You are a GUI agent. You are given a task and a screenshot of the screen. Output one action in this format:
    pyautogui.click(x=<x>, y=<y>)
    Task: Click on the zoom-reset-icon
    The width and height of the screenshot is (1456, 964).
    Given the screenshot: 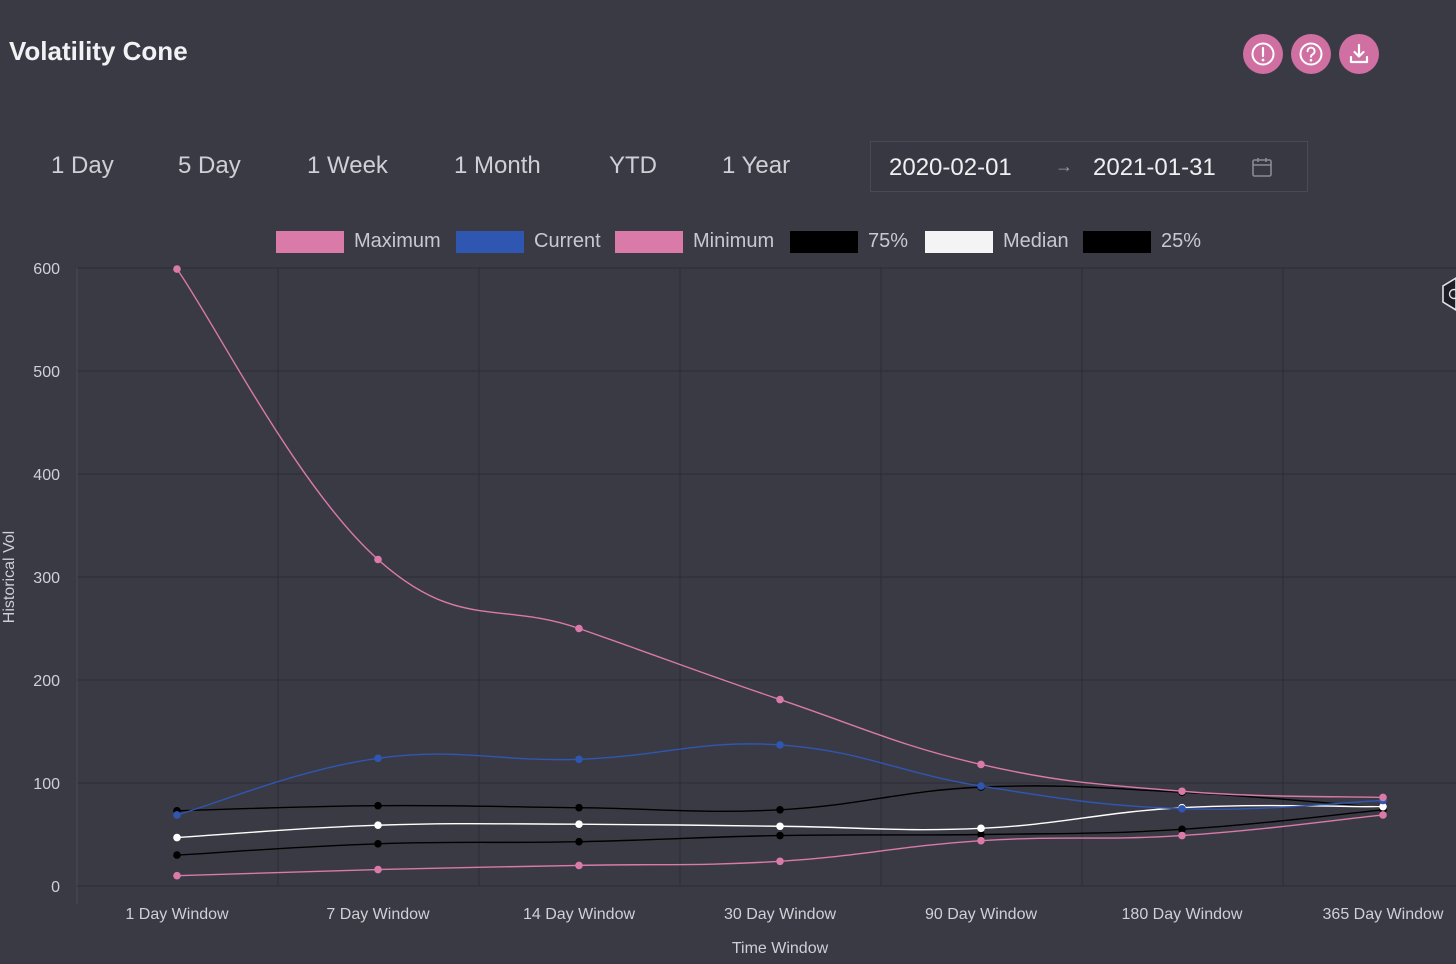 What is the action you would take?
    pyautogui.click(x=1448, y=294)
    